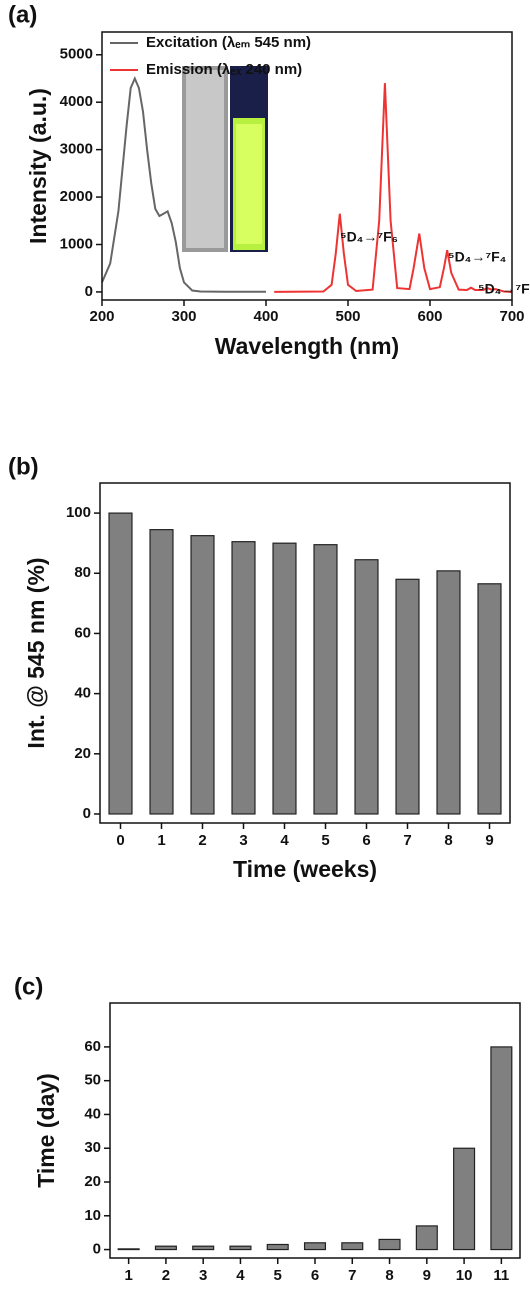 This screenshot has width=530, height=1306. I want to click on annotation: ⁵D₄→⁷F₄, so click(477, 257).